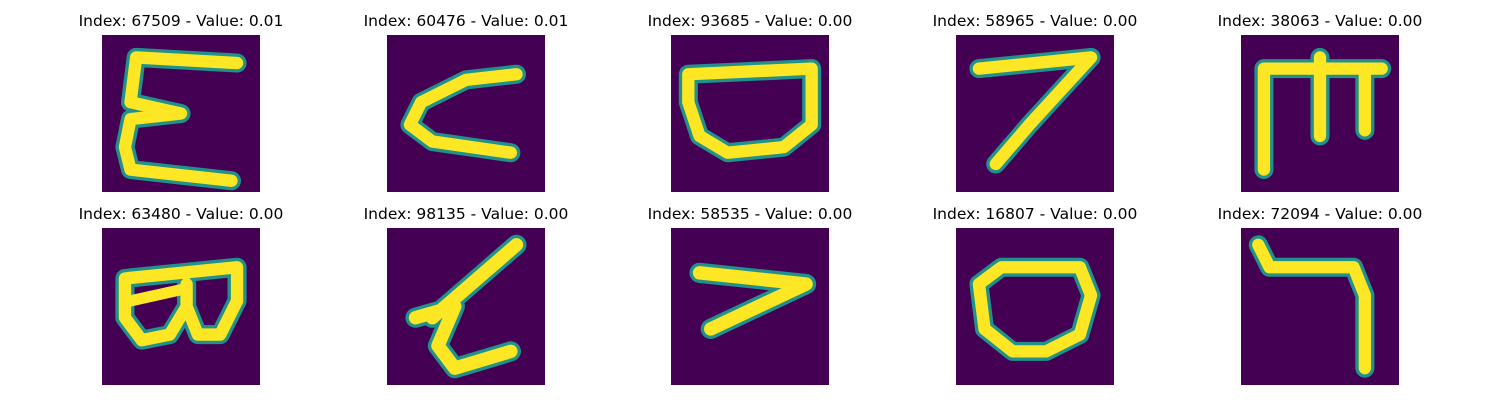 The width and height of the screenshot is (1500, 400). Describe the element at coordinates (750, 111) in the screenshot. I see `glyph-bowl` at that location.